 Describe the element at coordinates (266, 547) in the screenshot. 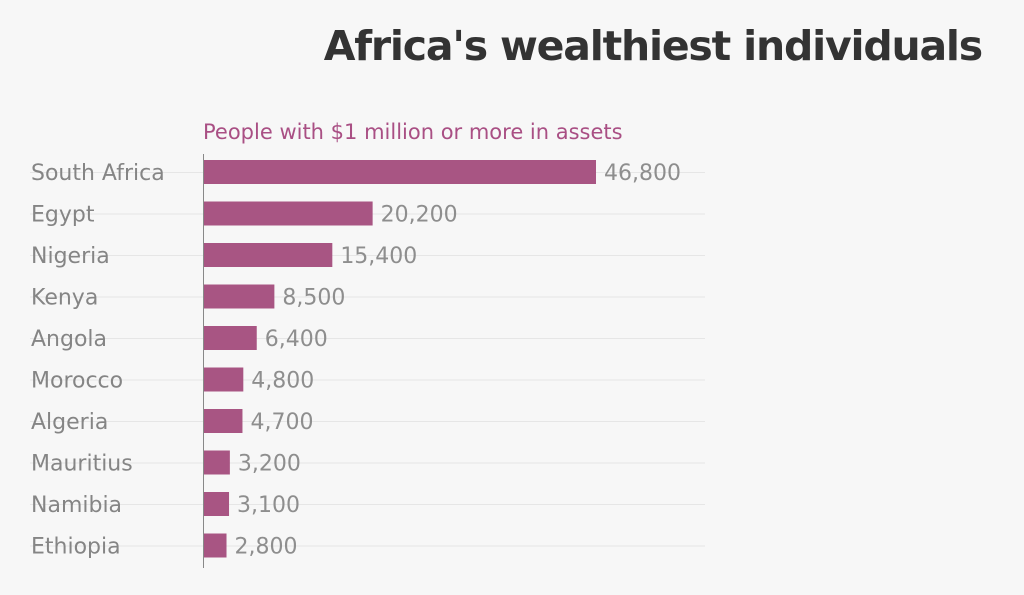

I see `value-label-ethiopia: 2,800` at that location.